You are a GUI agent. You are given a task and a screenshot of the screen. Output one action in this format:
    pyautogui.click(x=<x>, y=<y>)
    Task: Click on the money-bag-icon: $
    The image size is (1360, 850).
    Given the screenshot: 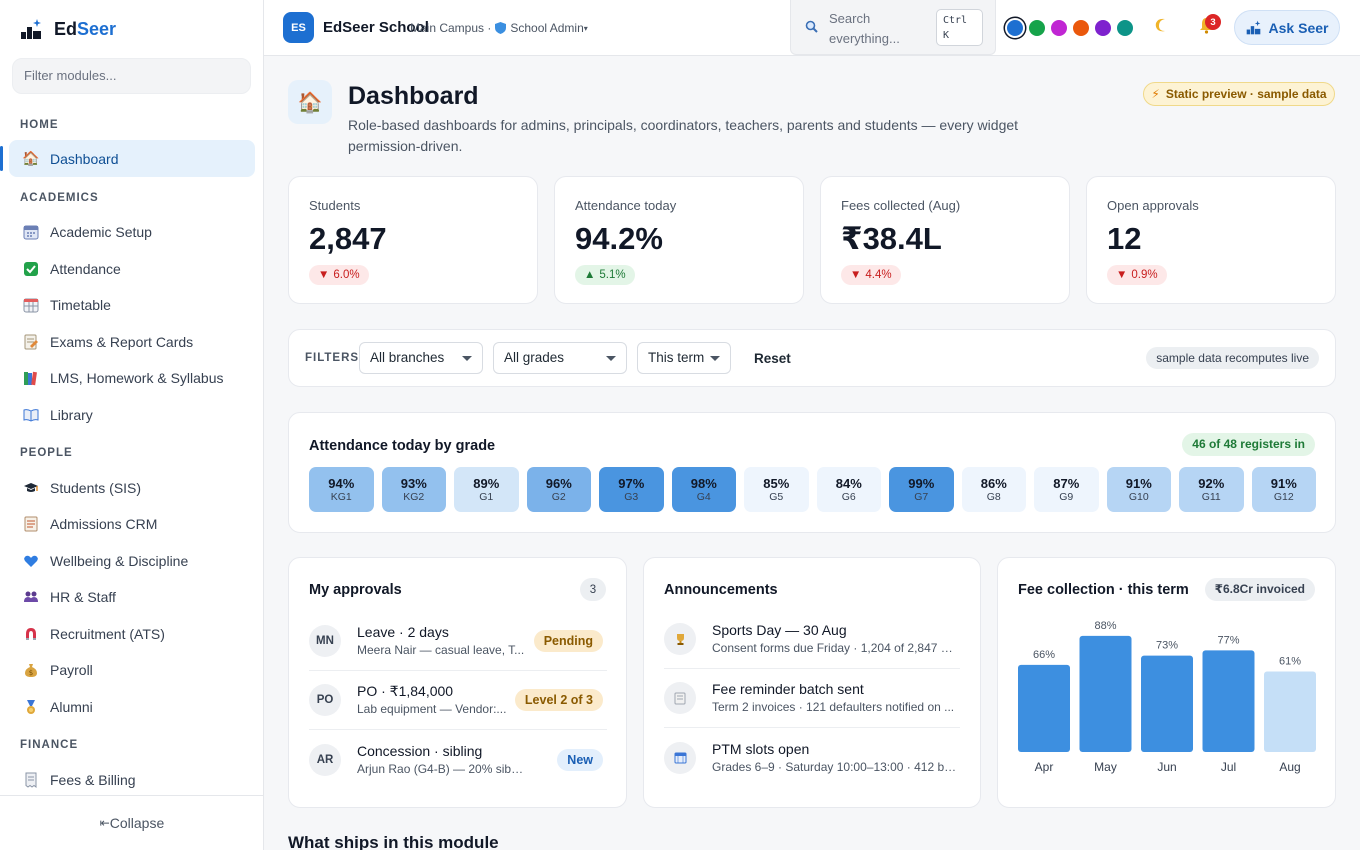 What is the action you would take?
    pyautogui.click(x=31, y=670)
    